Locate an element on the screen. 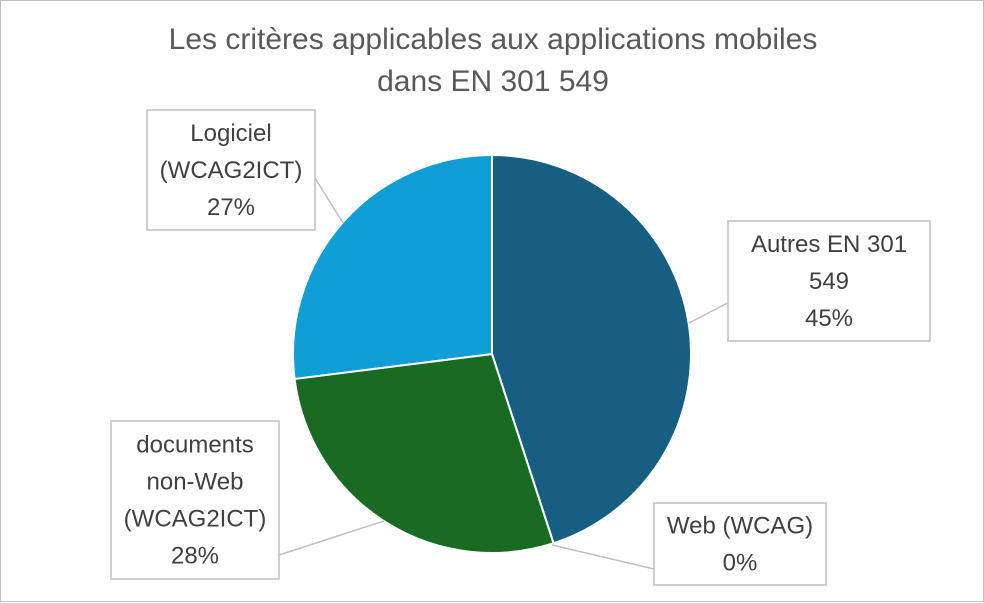 This screenshot has height=603, width=984. data-label-callout: Logiciel (WCAG2ICT) 27% is located at coordinates (245, 170).